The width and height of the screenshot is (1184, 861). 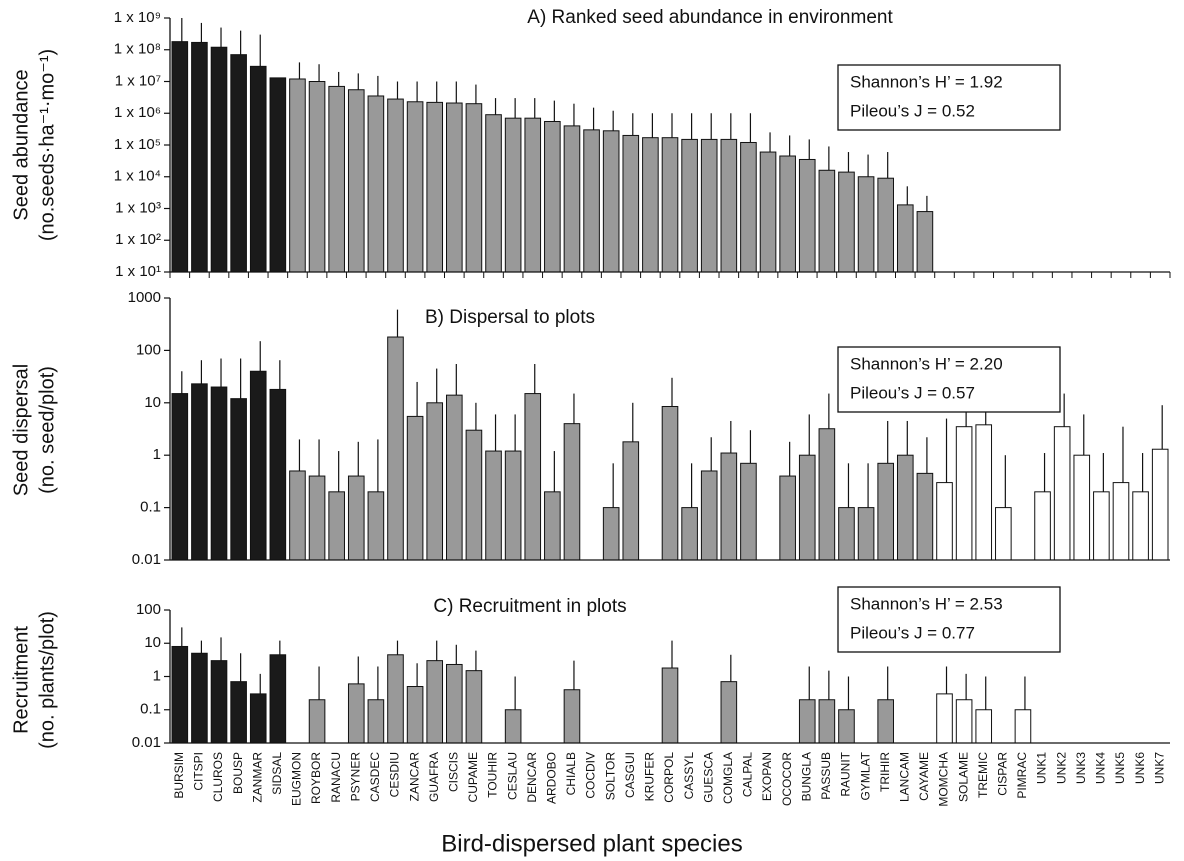 I want to click on x-tick-label: OCOCOR, so click(x=787, y=779).